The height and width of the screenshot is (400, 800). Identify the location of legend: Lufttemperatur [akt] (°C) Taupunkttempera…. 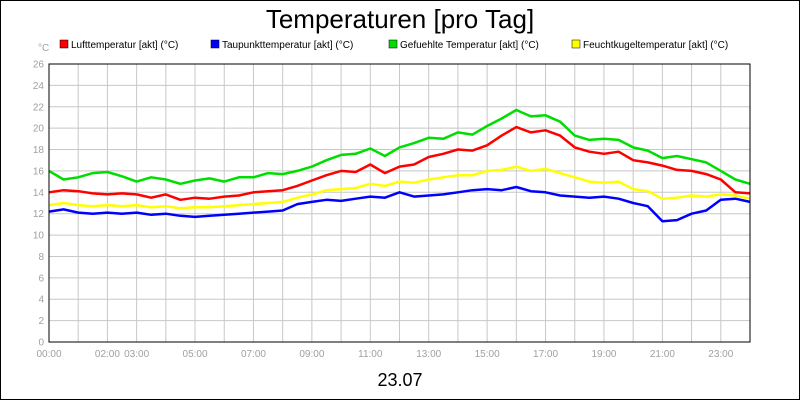
(393, 45).